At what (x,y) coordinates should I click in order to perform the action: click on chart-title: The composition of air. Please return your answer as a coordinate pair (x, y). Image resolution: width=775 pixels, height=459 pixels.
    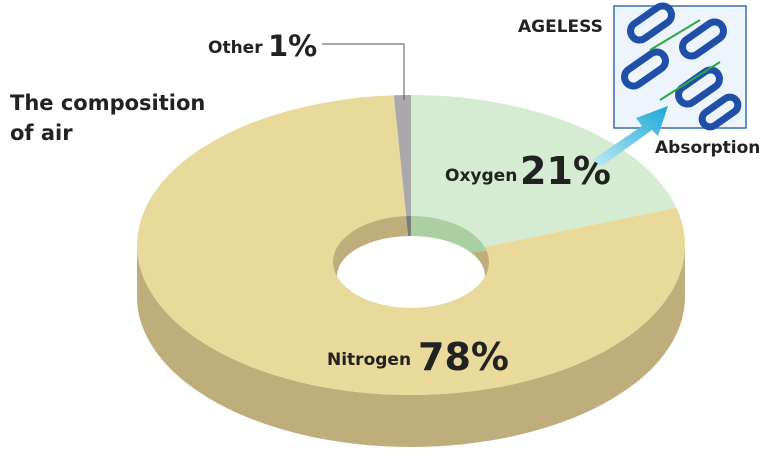
    Looking at the image, I should click on (108, 118).